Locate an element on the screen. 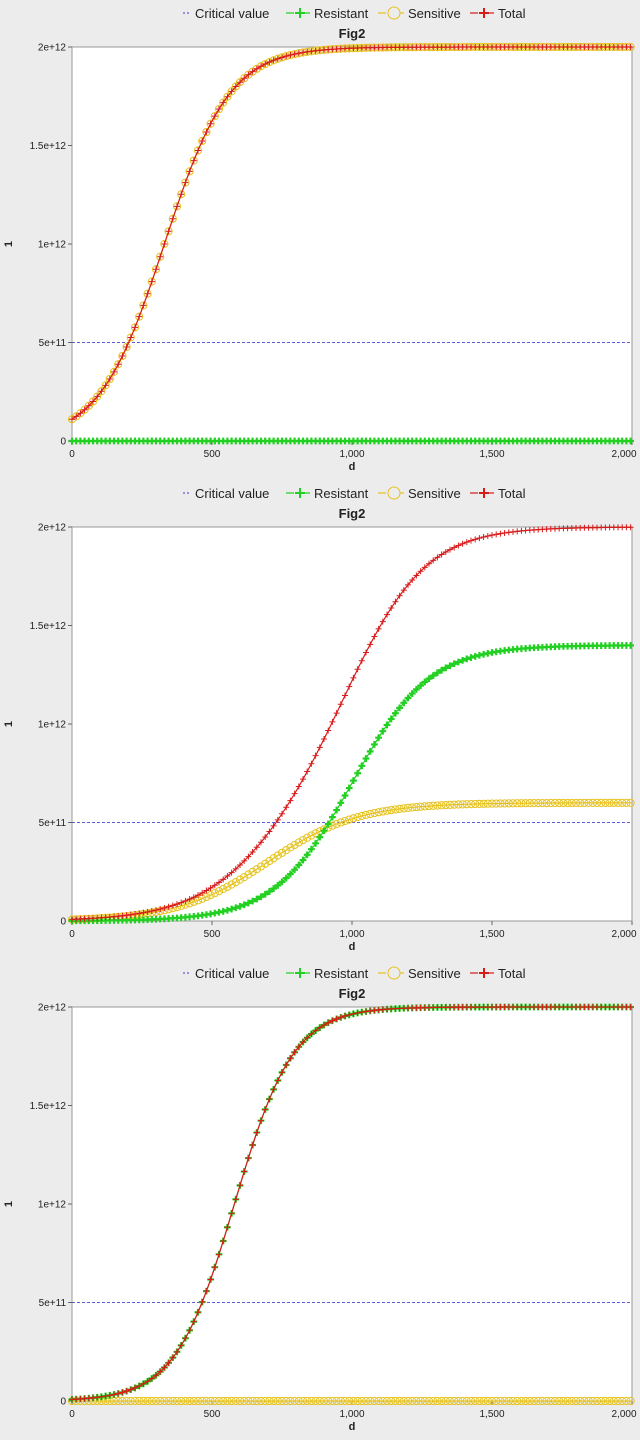  legend: Critical value Resistant Sensitive Total is located at coordinates (354, 493).